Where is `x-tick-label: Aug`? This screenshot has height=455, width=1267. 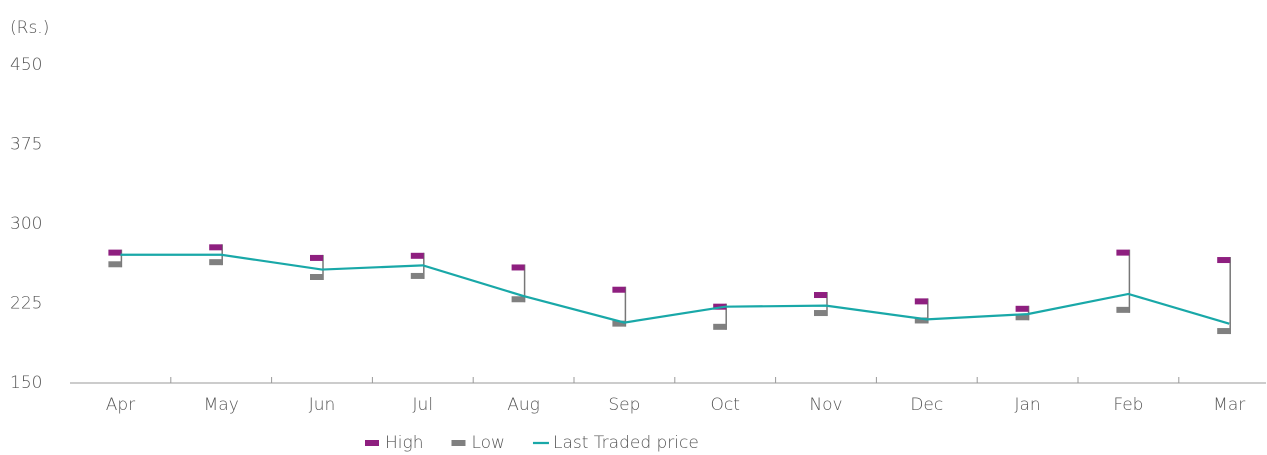 x-tick-label: Aug is located at coordinates (523, 405).